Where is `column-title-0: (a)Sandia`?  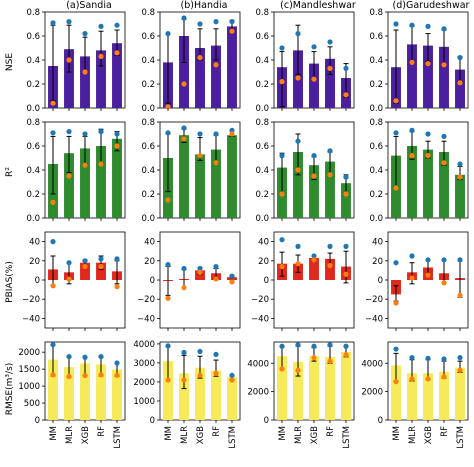
column-title-0: (a)Sandia is located at coordinates (89, 5).